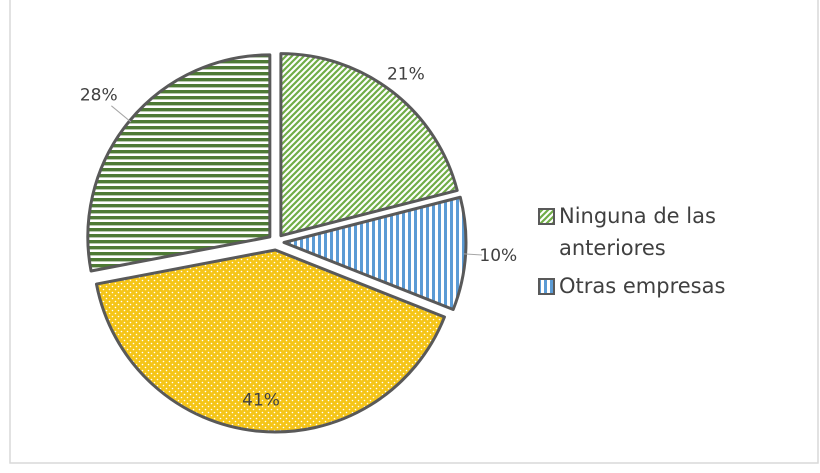 This screenshot has width=820, height=473. Describe the element at coordinates (261, 400) in the screenshot. I see `data-label: 41%` at that location.